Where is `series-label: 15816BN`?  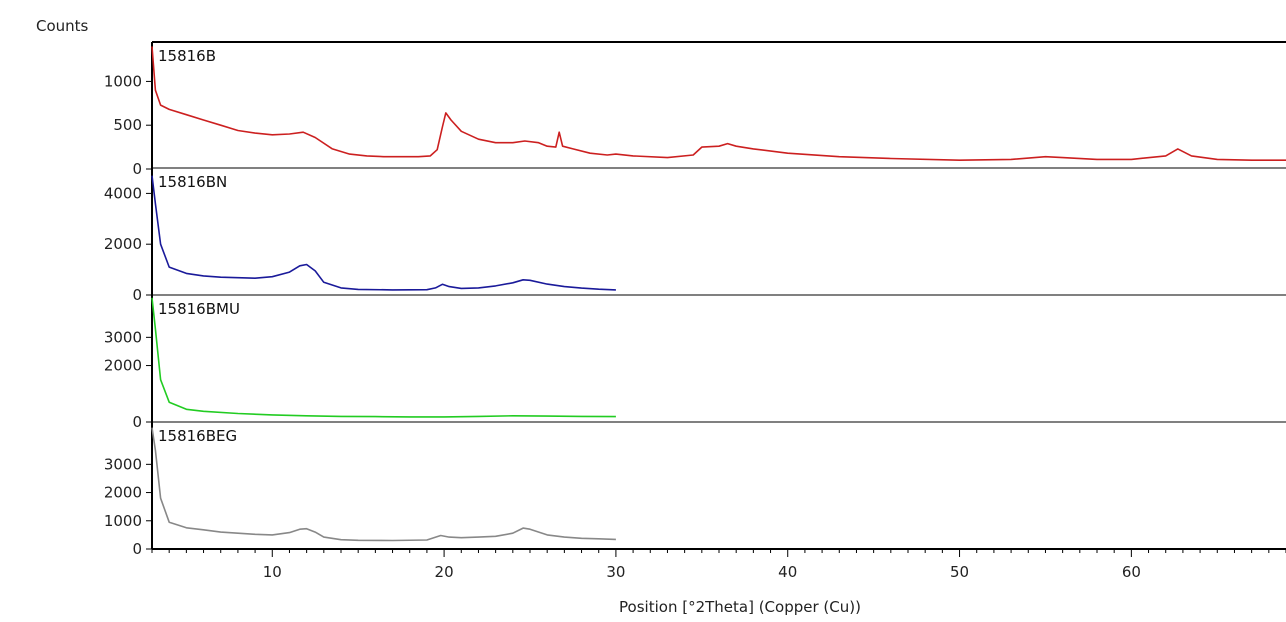 series-label: 15816BN is located at coordinates (192, 182).